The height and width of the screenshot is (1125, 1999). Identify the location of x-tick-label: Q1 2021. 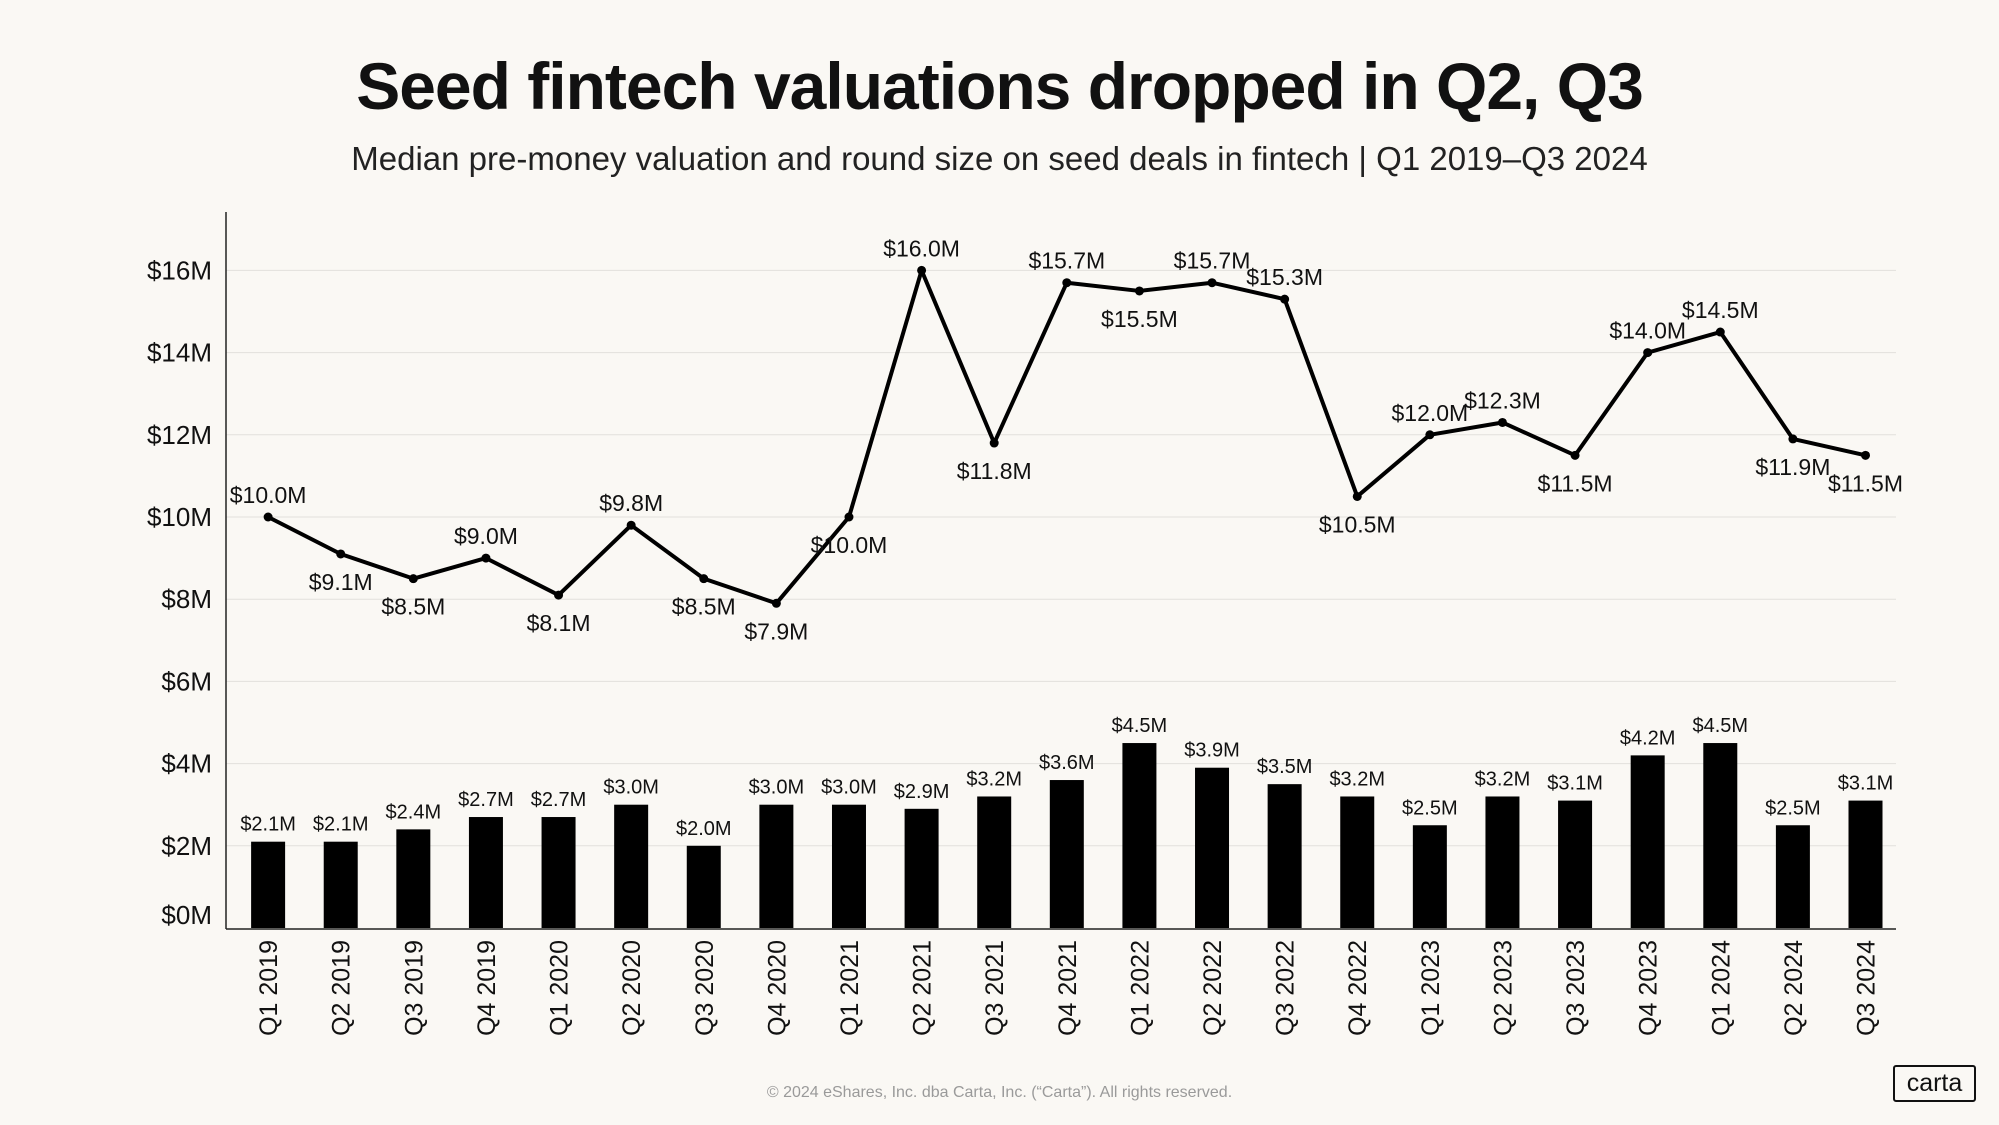
(850, 988).